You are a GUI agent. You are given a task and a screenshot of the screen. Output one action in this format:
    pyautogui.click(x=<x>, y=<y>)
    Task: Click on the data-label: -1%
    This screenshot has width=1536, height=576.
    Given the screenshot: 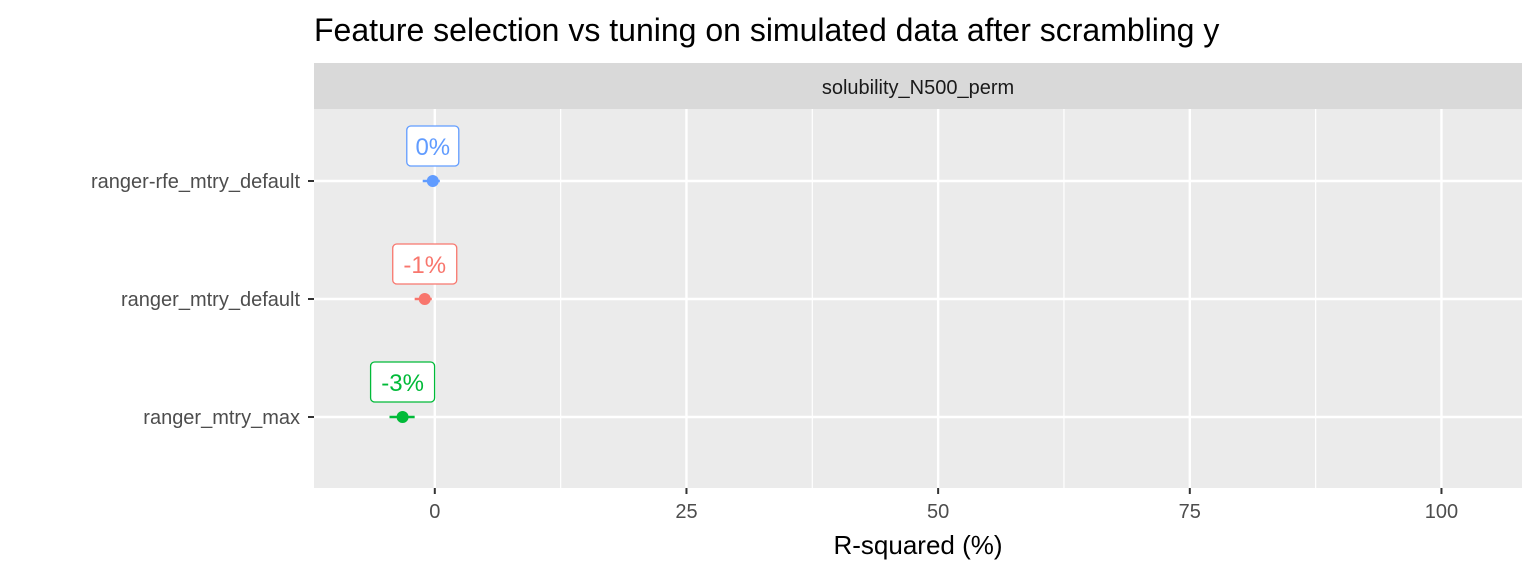 What is the action you would take?
    pyautogui.click(x=424, y=265)
    